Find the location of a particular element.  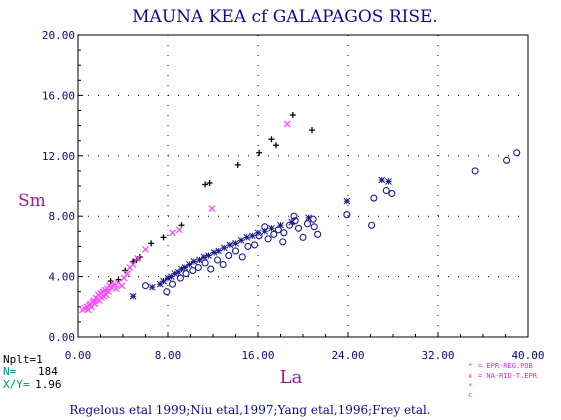

y-tick-labels: 0.00 4.00 8.00 12.00 16.00 20.00 is located at coordinates (62, 186).